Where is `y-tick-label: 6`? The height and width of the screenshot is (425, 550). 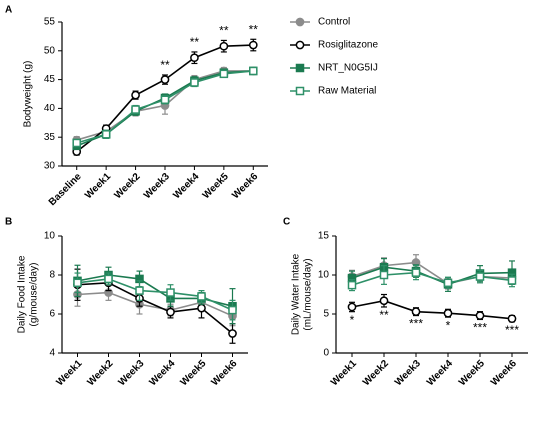 y-tick-label: 6 is located at coordinates (52, 314).